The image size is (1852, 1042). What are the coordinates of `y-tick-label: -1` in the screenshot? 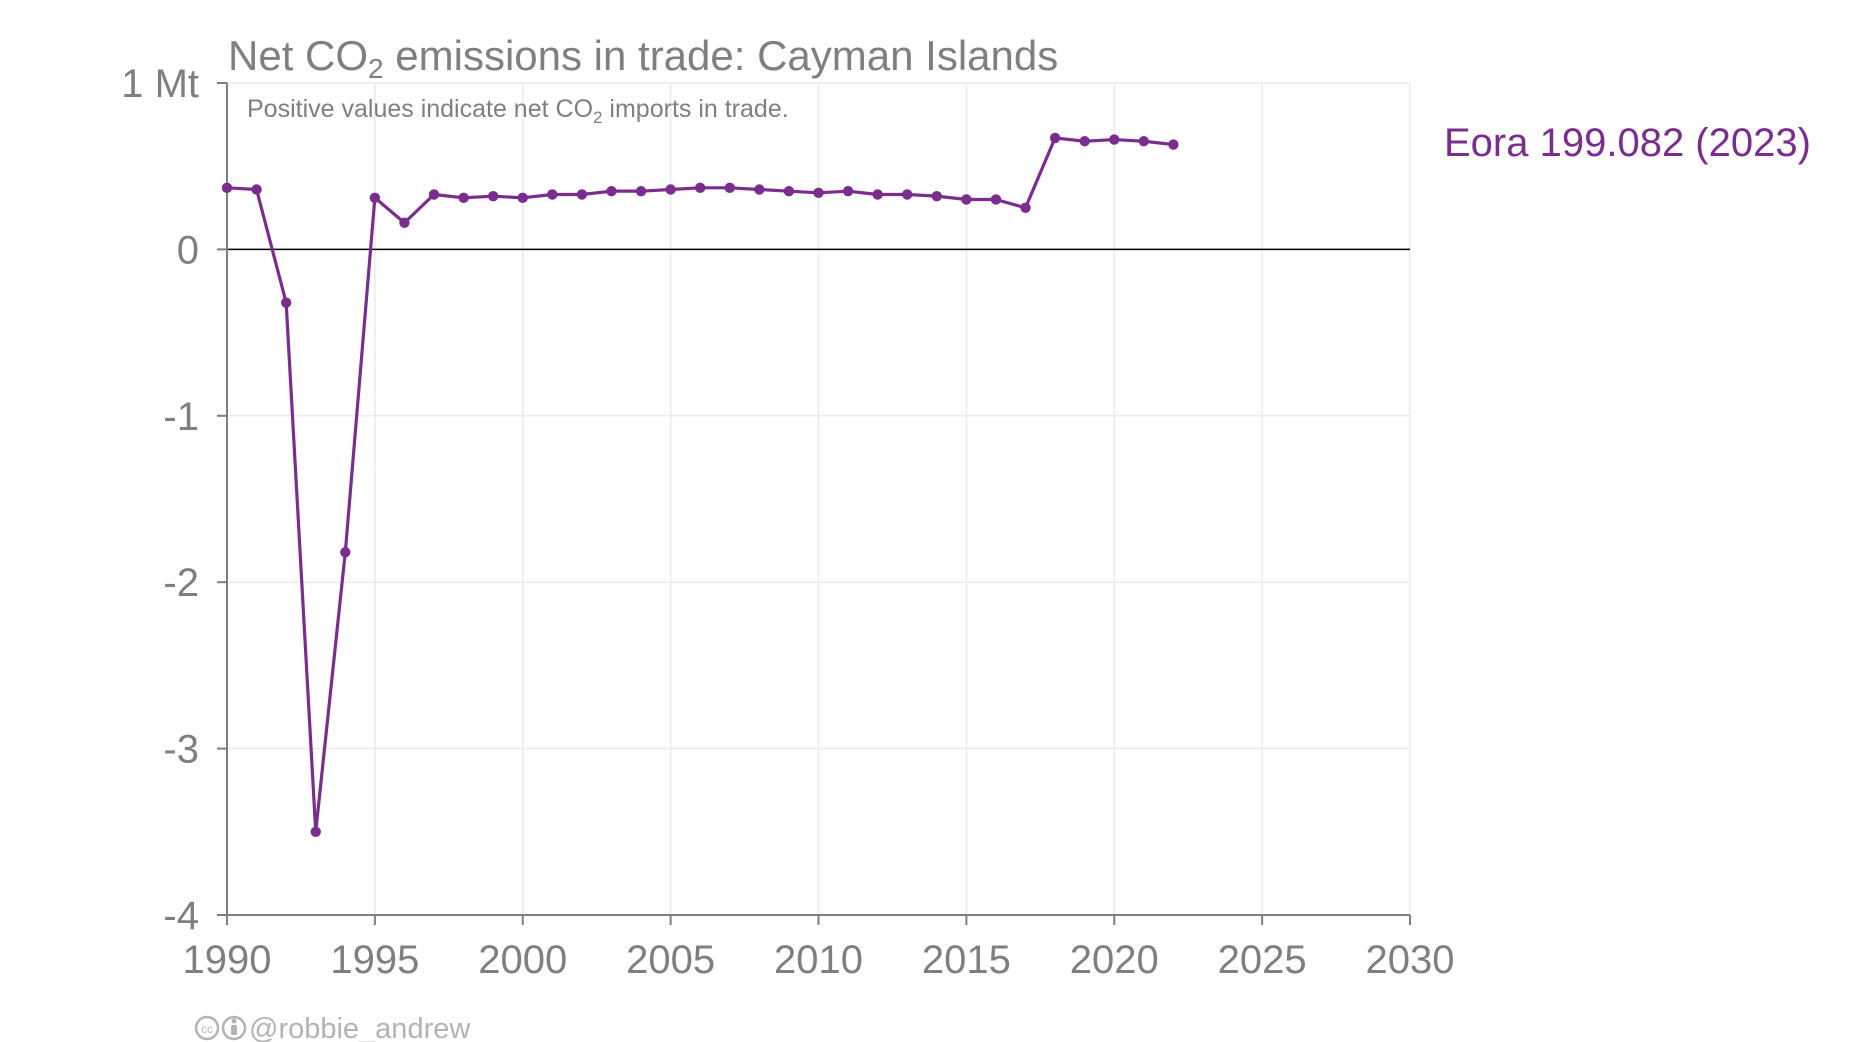 It's located at (181, 417).